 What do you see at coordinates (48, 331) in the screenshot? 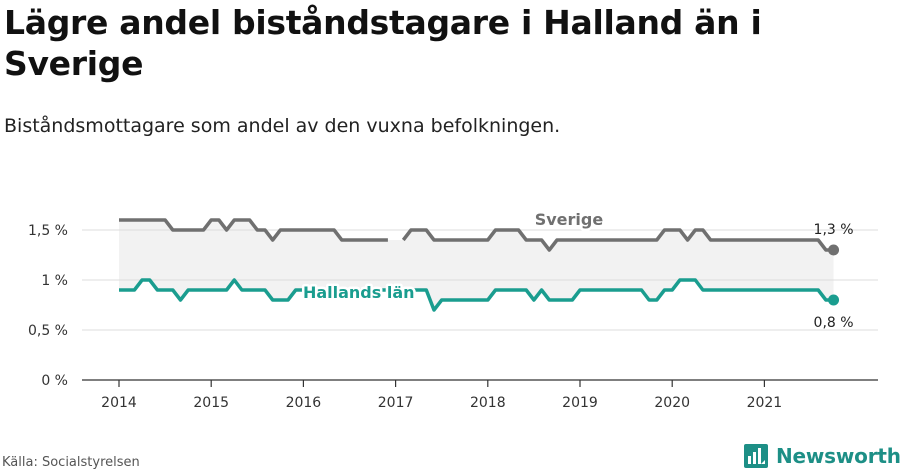
I see `y-tick-label: 0,5 %` at bounding box center [48, 331].